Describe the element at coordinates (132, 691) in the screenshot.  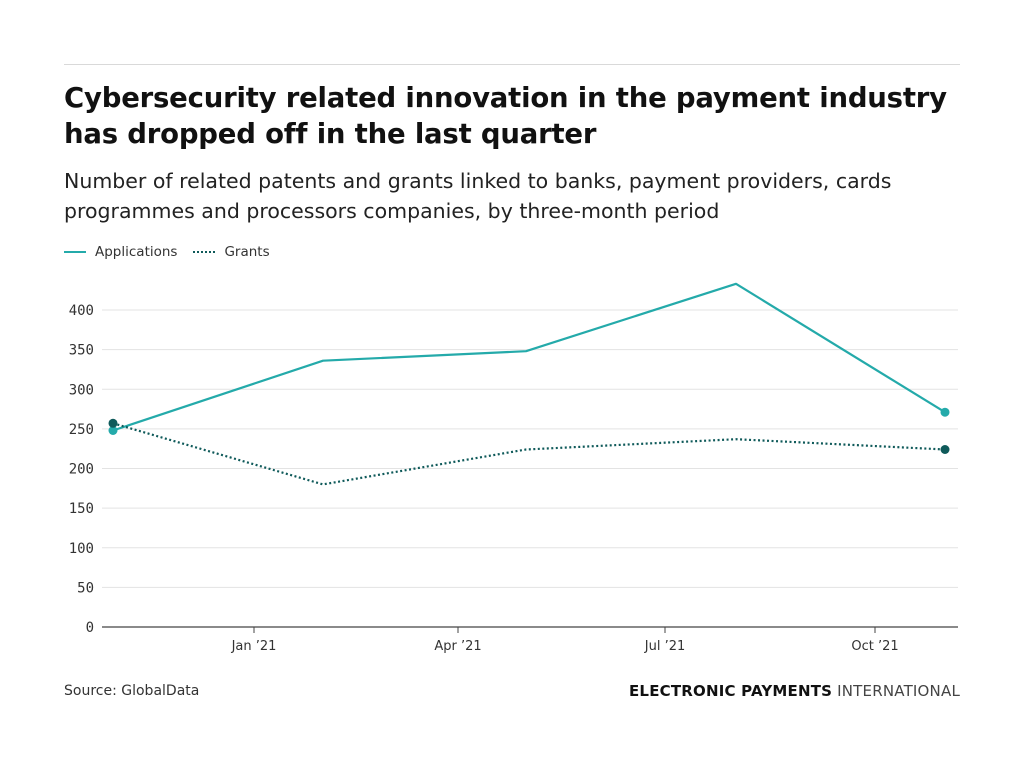
I see `source-note: Source: GlobalData` at that location.